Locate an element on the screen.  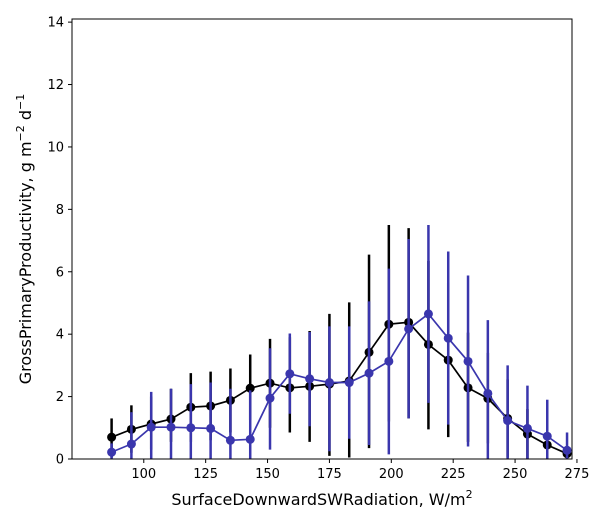
y-axis-label-sup1: −2 is located at coordinates (20, 133).